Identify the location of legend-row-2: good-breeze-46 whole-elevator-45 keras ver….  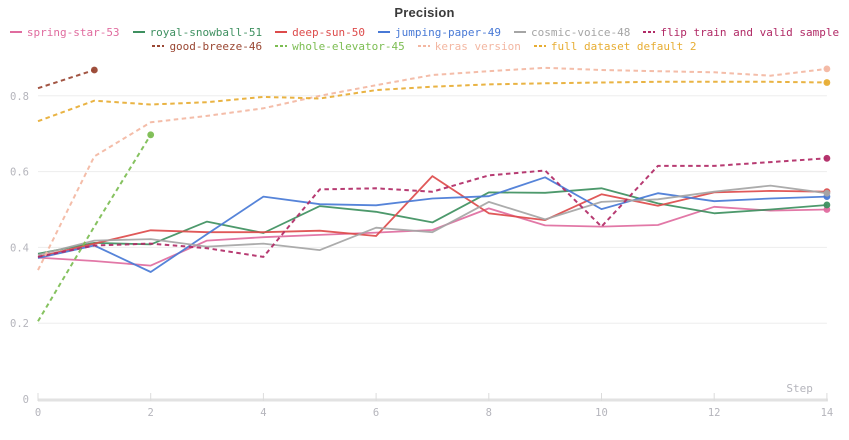
(424, 46).